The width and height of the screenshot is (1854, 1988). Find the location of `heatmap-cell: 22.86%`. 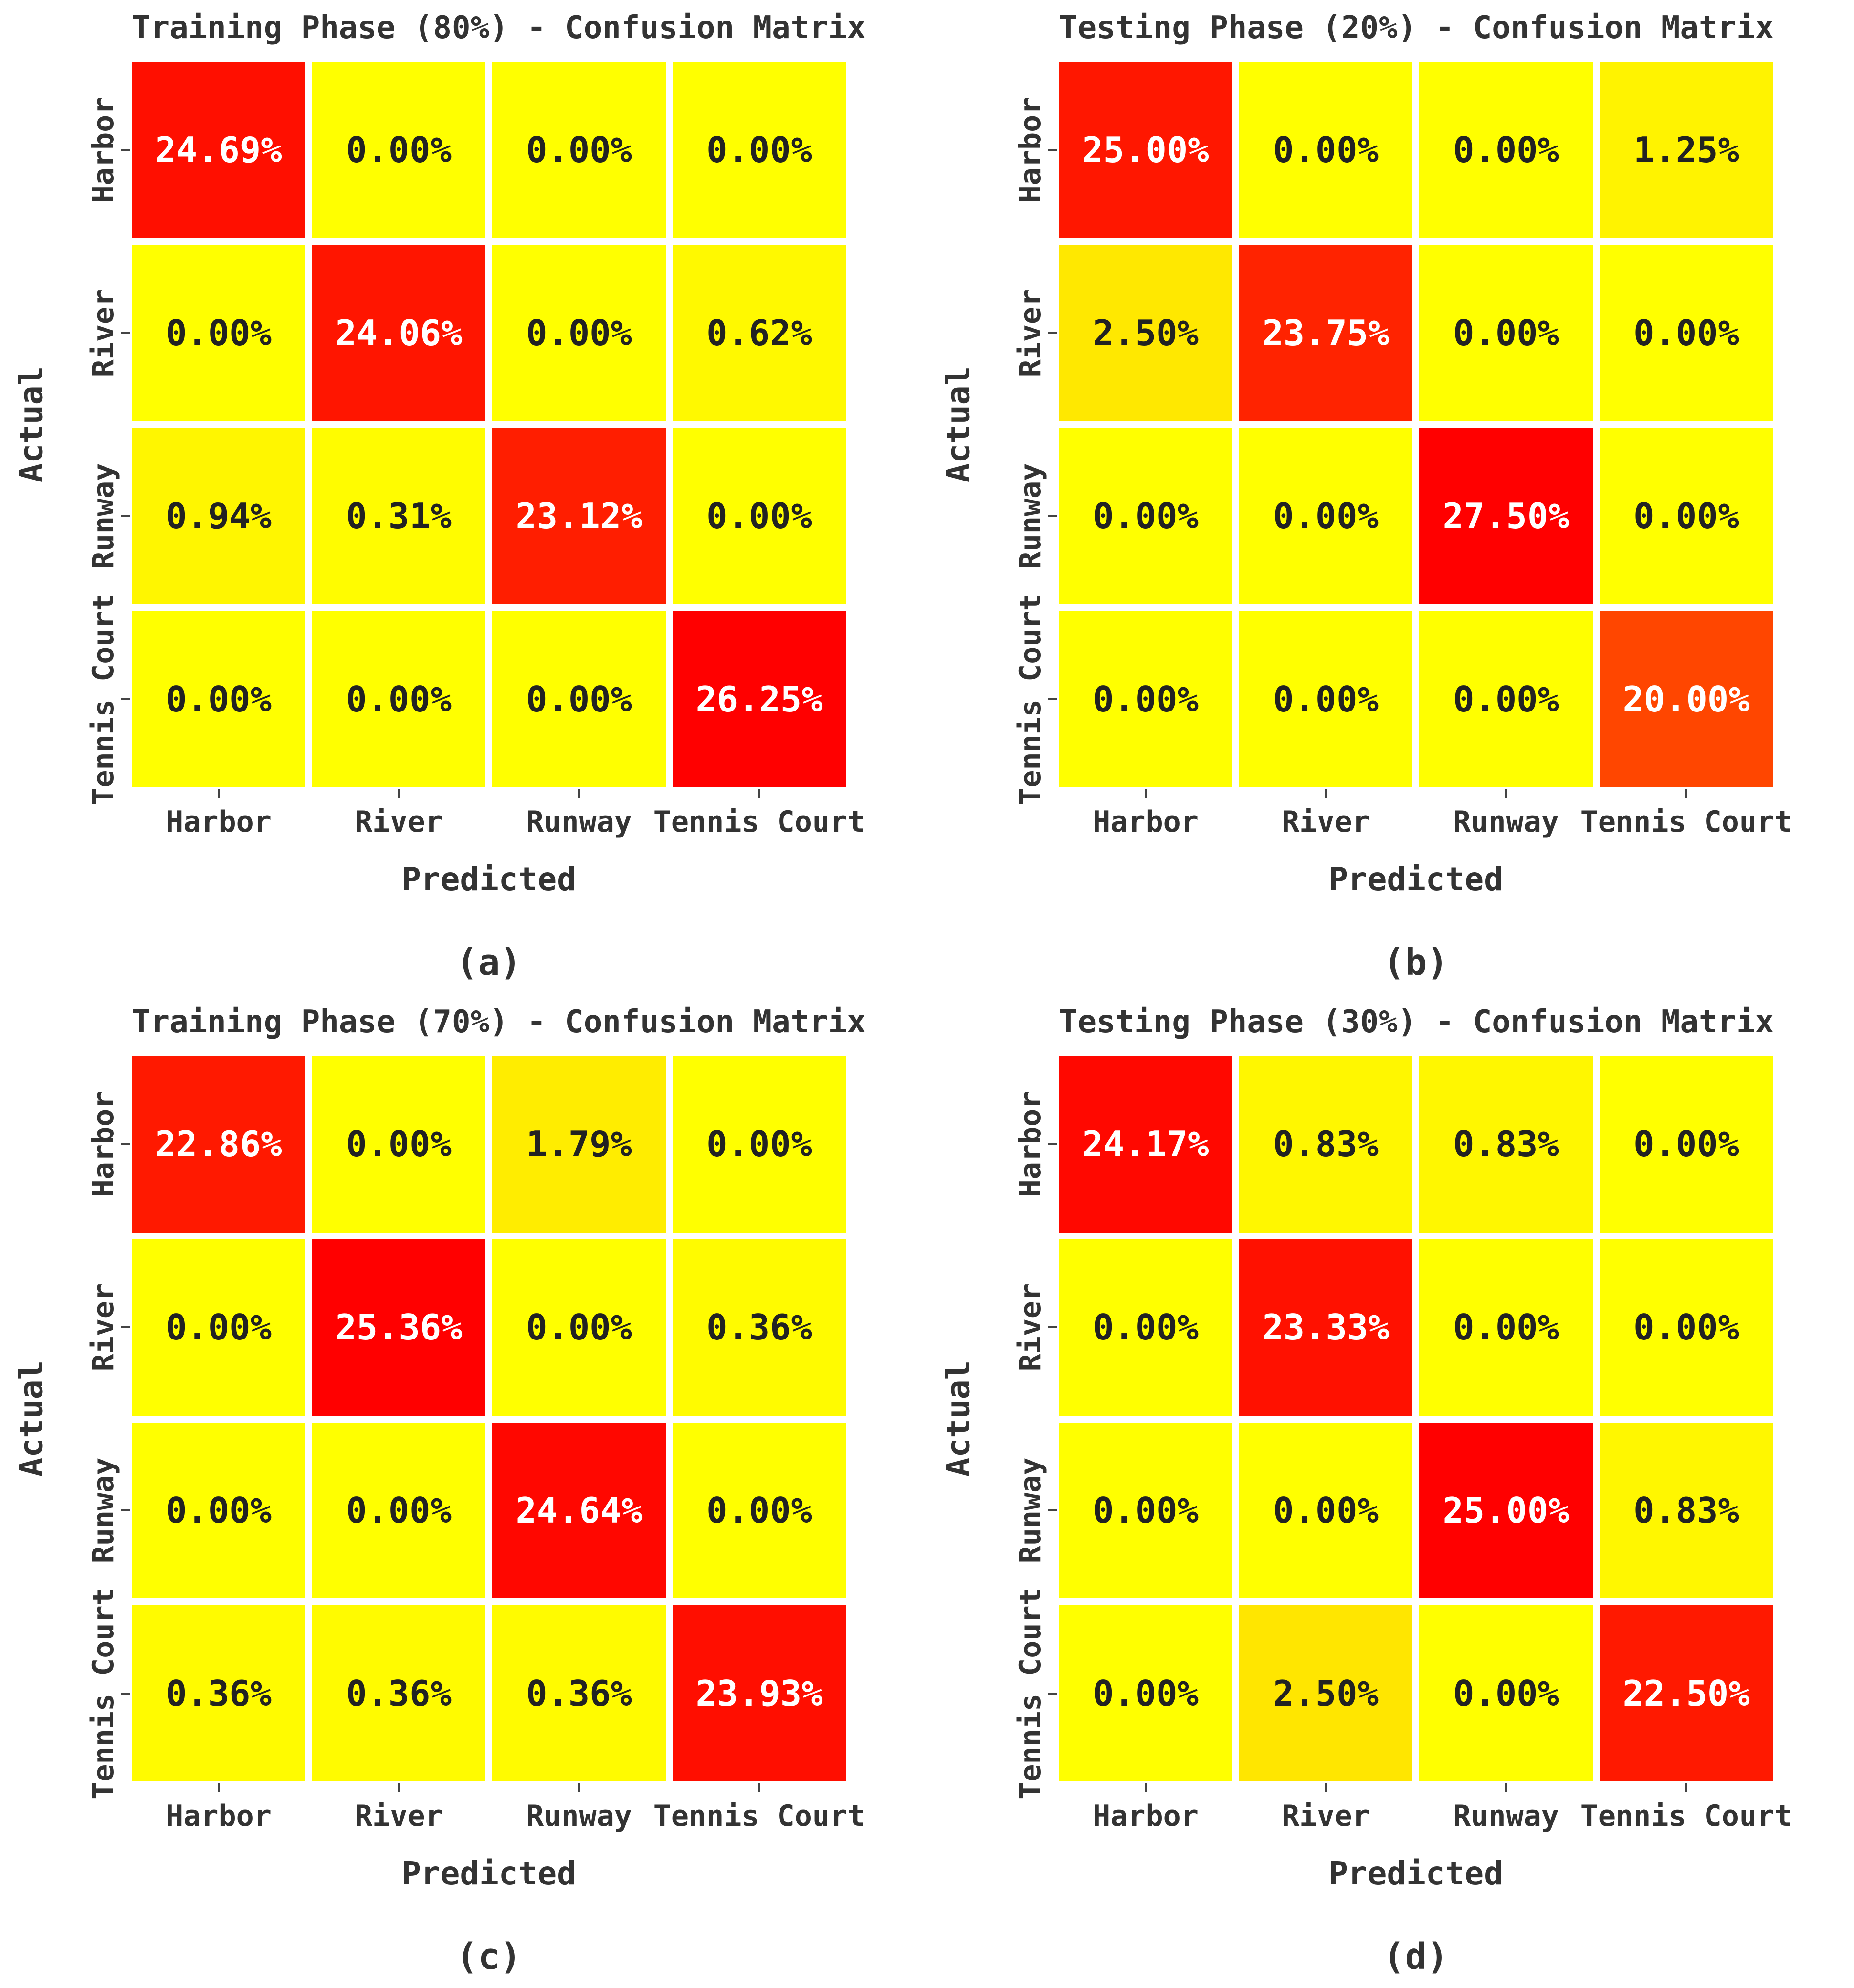

heatmap-cell: 22.86% is located at coordinates (218, 1145).